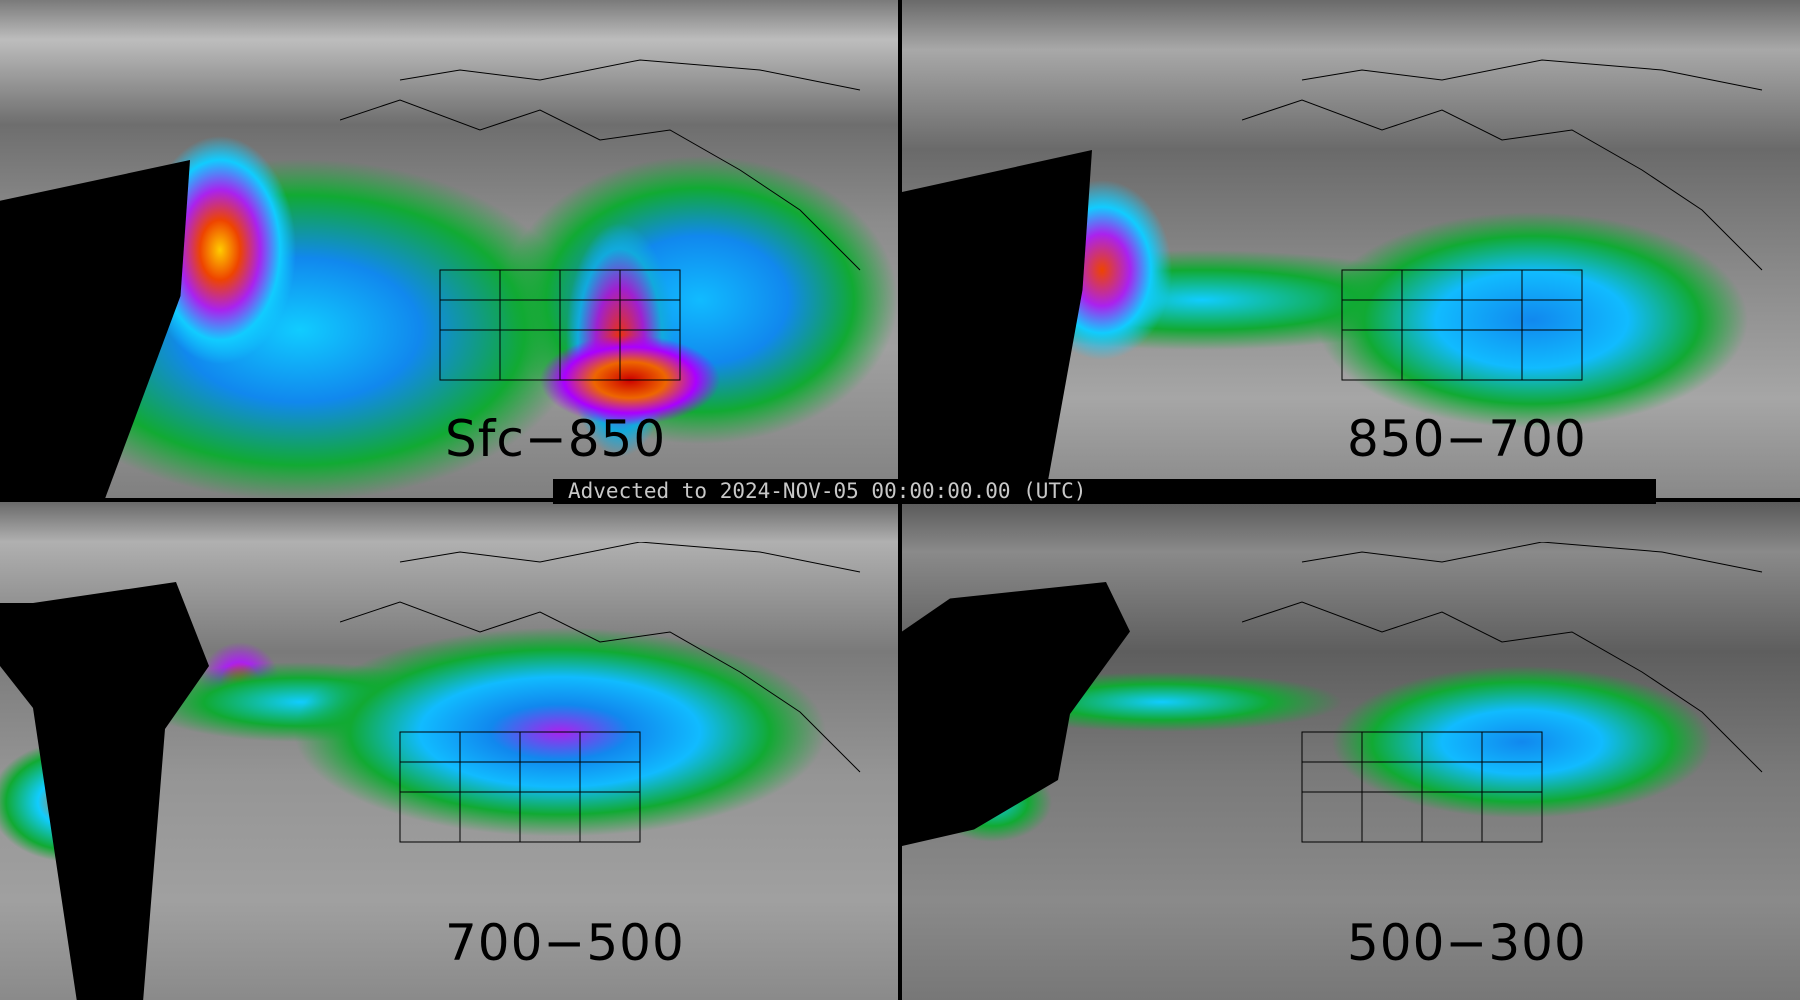 This screenshot has height=1000, width=1800. Describe the element at coordinates (565, 943) in the screenshot. I see `layer-label: 700−500` at that location.